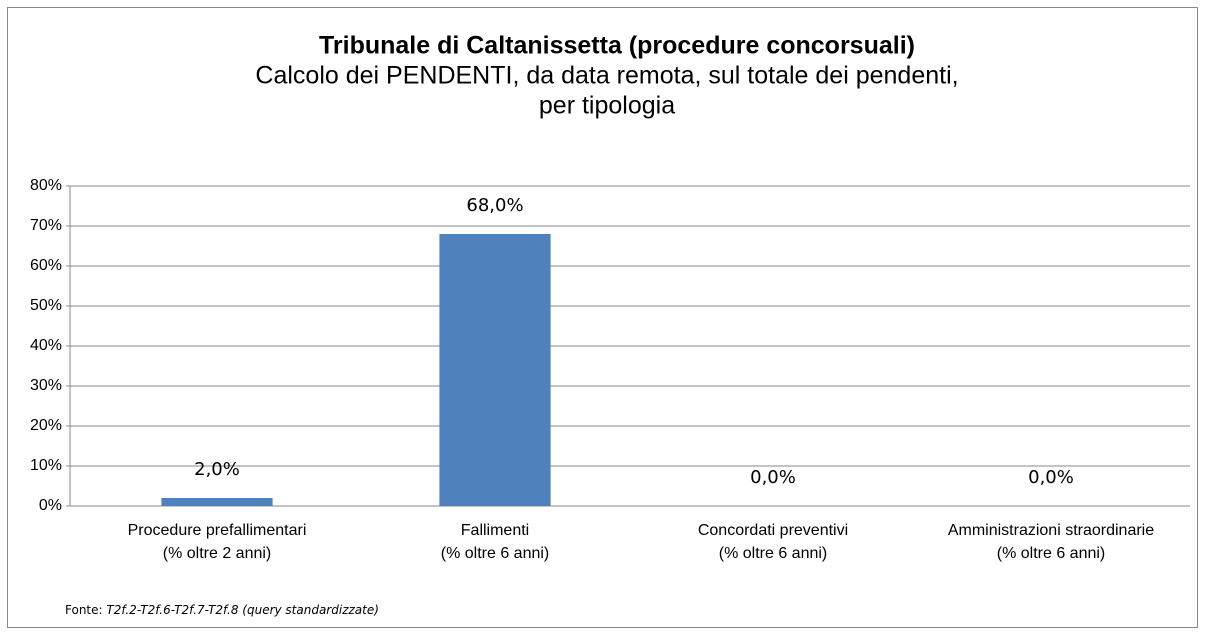 The height and width of the screenshot is (636, 1206). Describe the element at coordinates (217, 469) in the screenshot. I see `value-label: 2,0%` at that location.